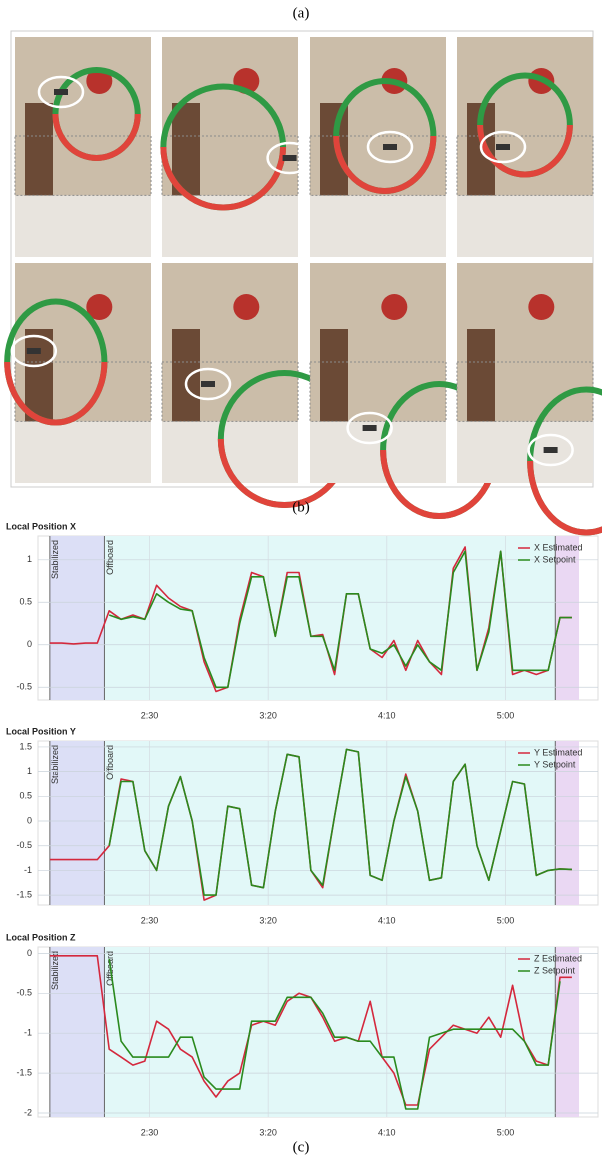  Describe the element at coordinates (301, 13) in the screenshot. I see `caption: (a)` at that location.